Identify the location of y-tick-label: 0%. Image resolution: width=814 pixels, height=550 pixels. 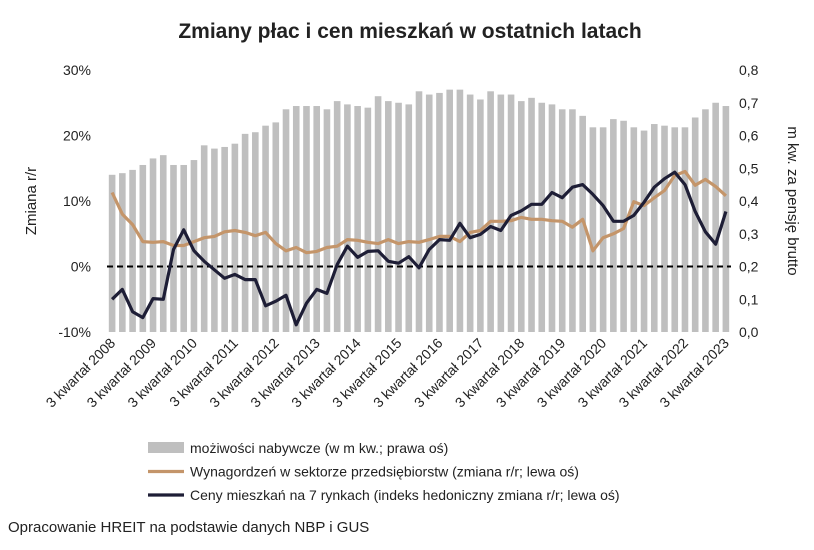
(81, 267).